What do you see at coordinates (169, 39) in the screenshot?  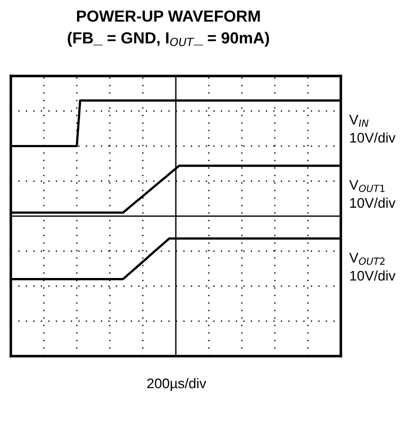 I see `chart-subtitle: (FB_ = GND, I$_{OUT}$_ = 90mA)` at bounding box center [169, 39].